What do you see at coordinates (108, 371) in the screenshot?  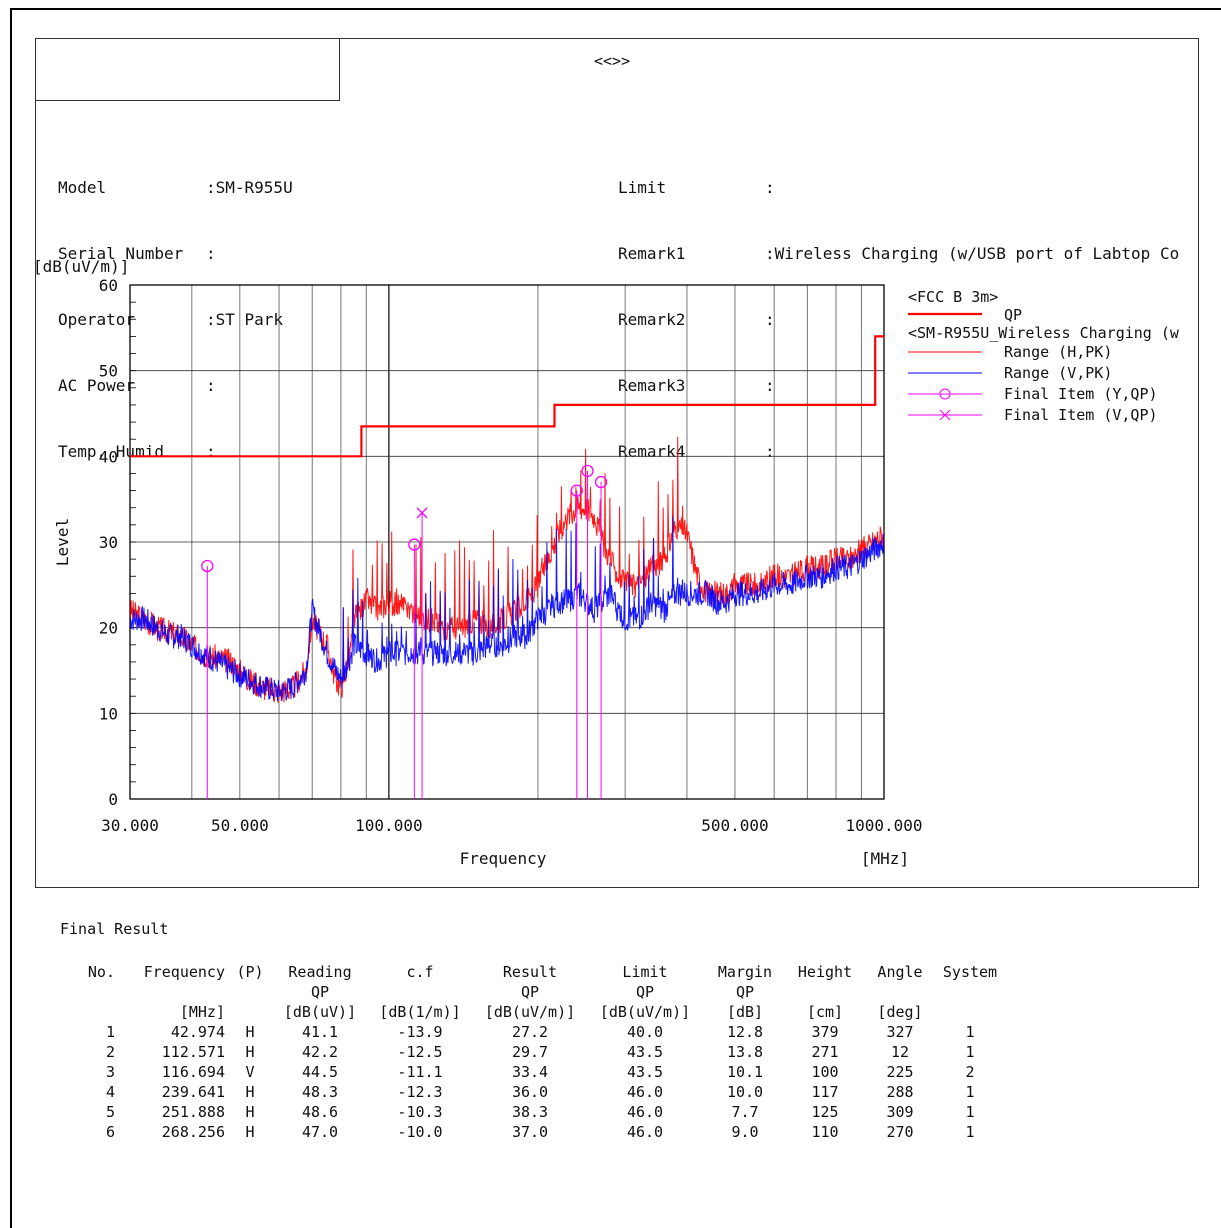 I see `y-tick-label: 50` at bounding box center [108, 371].